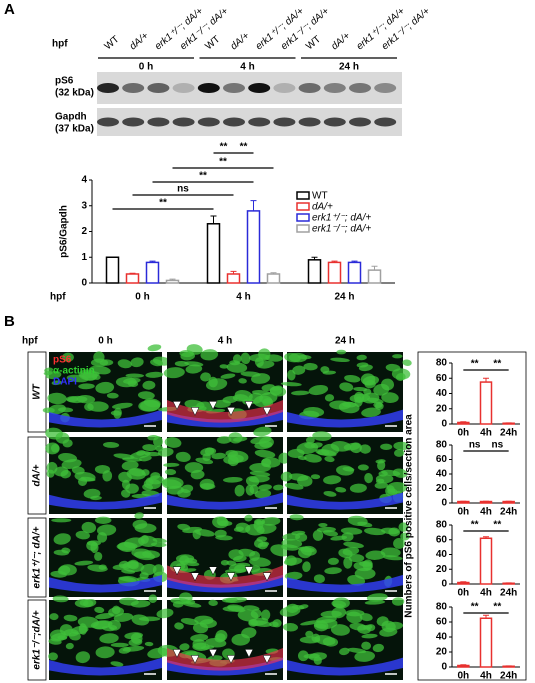 The height and width of the screenshot is (683, 535). Describe the element at coordinates (64, 231) in the screenshot. I see `y-axis-label: pS6/Gapdh` at that location.